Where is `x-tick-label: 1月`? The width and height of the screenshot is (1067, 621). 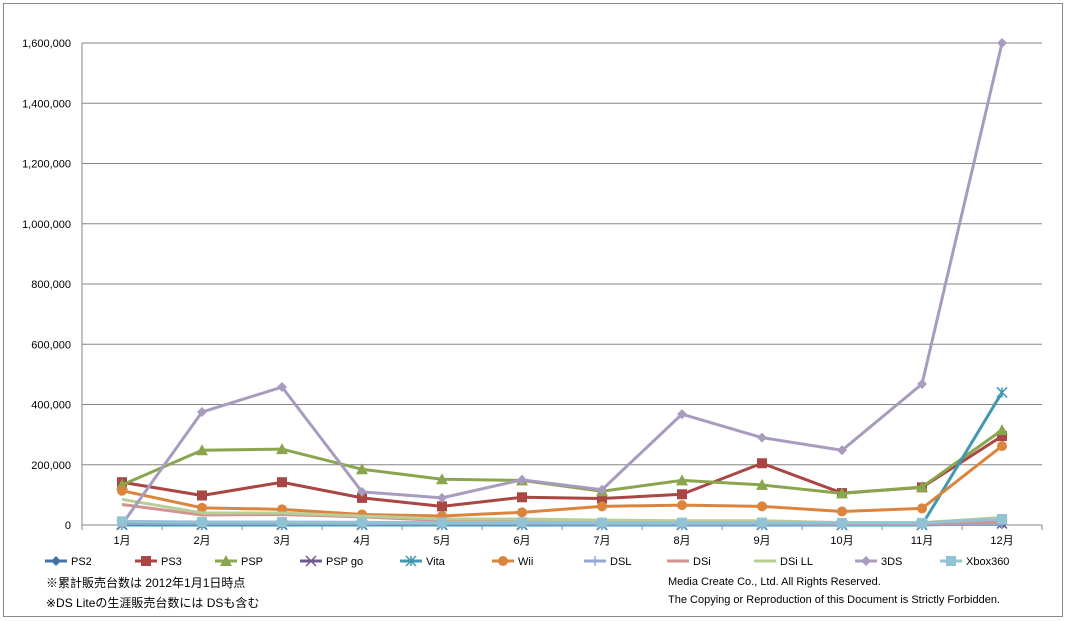
x-tick-label: 1月 is located at coordinates (121, 541).